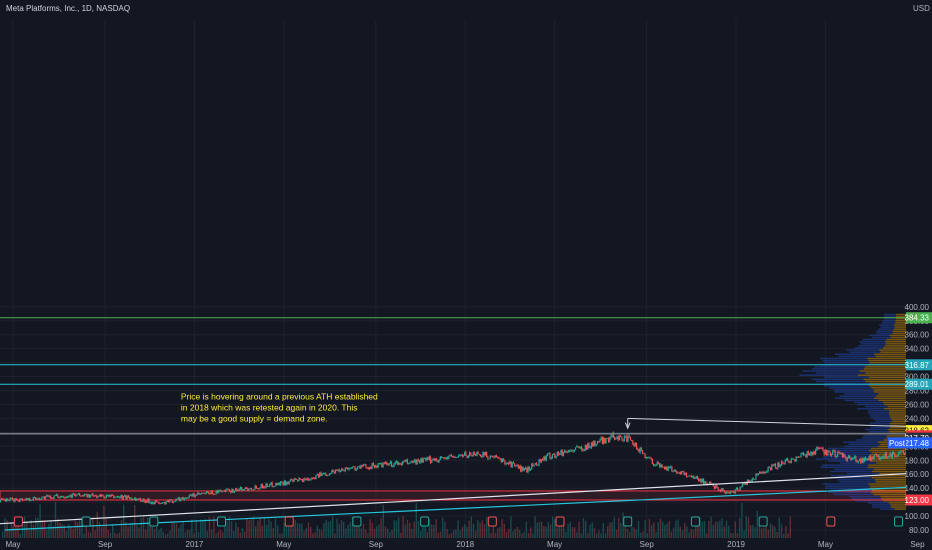 The height and width of the screenshot is (550, 932). What do you see at coordinates (897, 443) in the screenshot?
I see `post-price-tag-post` at bounding box center [897, 443].